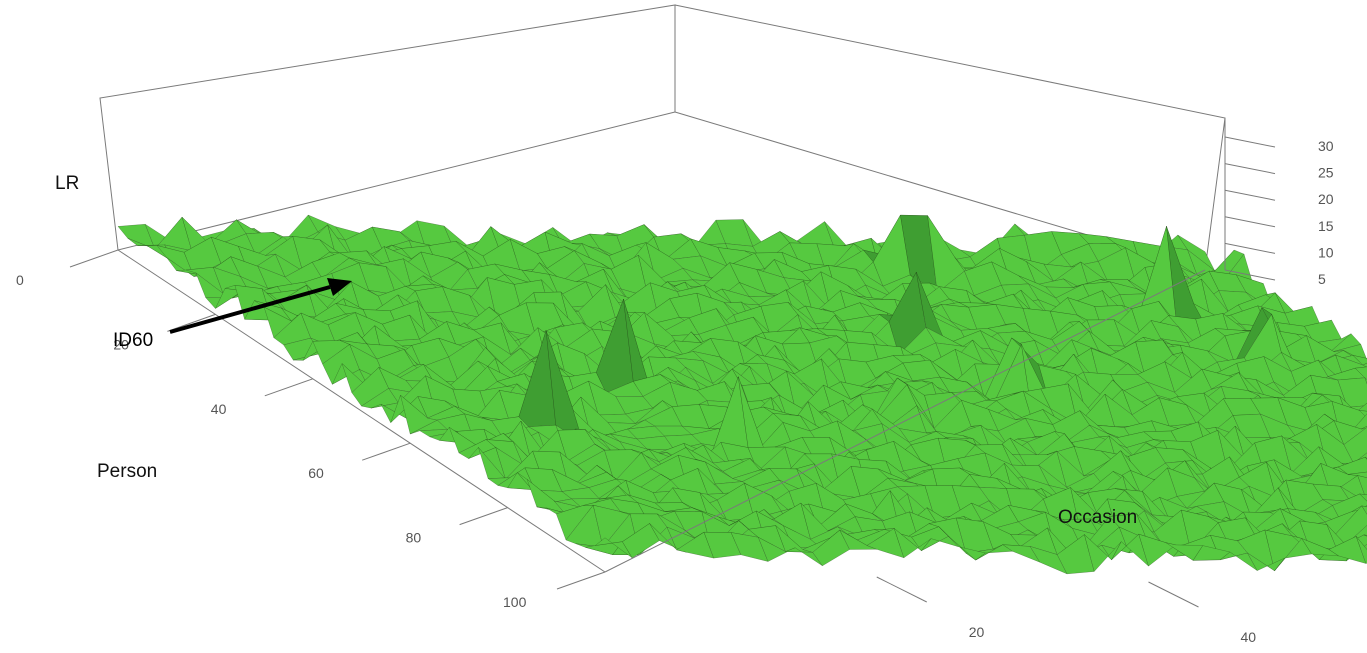 The image size is (1367, 653). I want to click on person-tick-label: 80, so click(414, 538).